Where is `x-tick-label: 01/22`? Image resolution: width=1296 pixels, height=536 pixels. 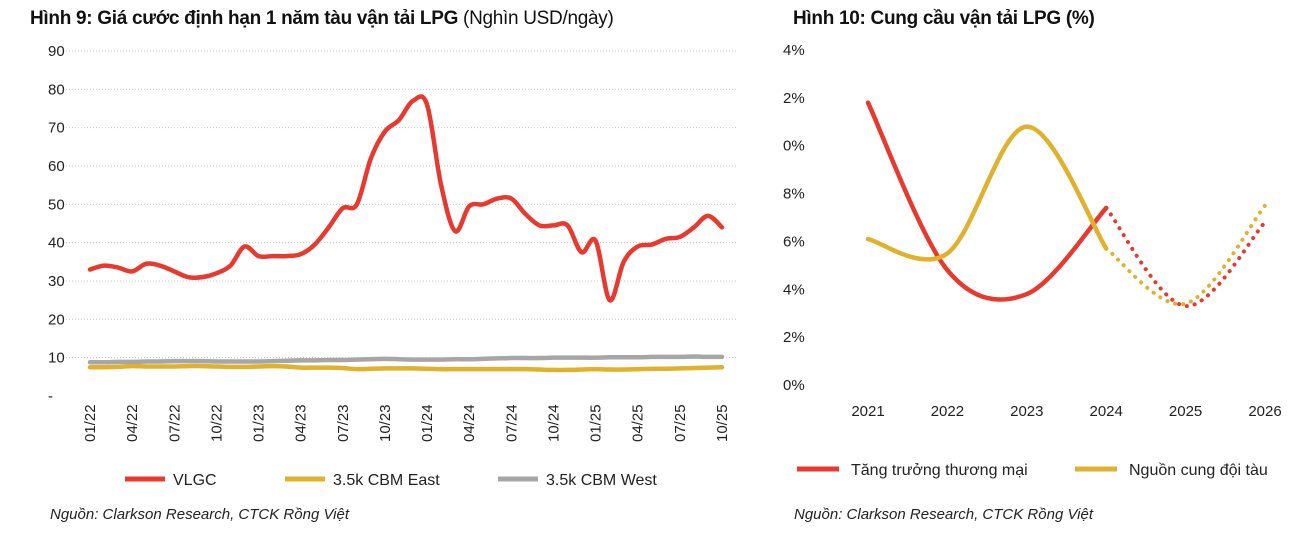
x-tick-label: 01/22 is located at coordinates (90, 423).